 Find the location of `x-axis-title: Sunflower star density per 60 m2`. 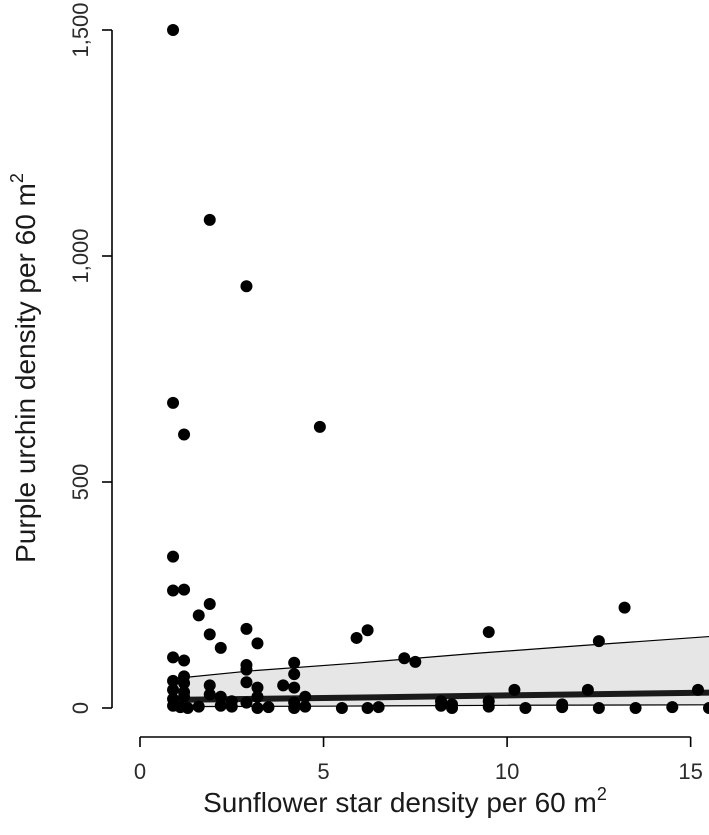

x-axis-title: Sunflower star density per 60 m2 is located at coordinates (405, 801).